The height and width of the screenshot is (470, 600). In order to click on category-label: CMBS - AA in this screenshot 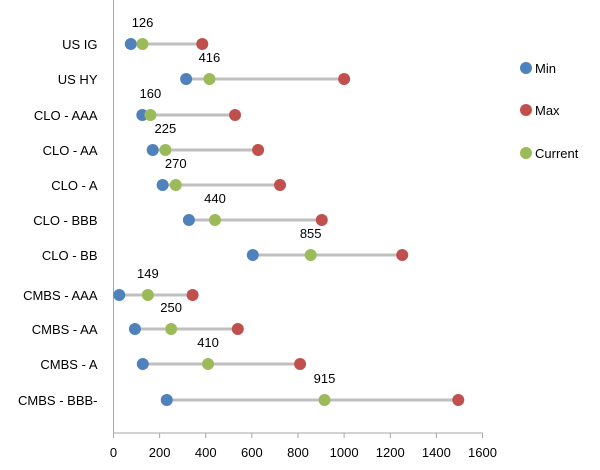, I will do `click(65, 329)`.